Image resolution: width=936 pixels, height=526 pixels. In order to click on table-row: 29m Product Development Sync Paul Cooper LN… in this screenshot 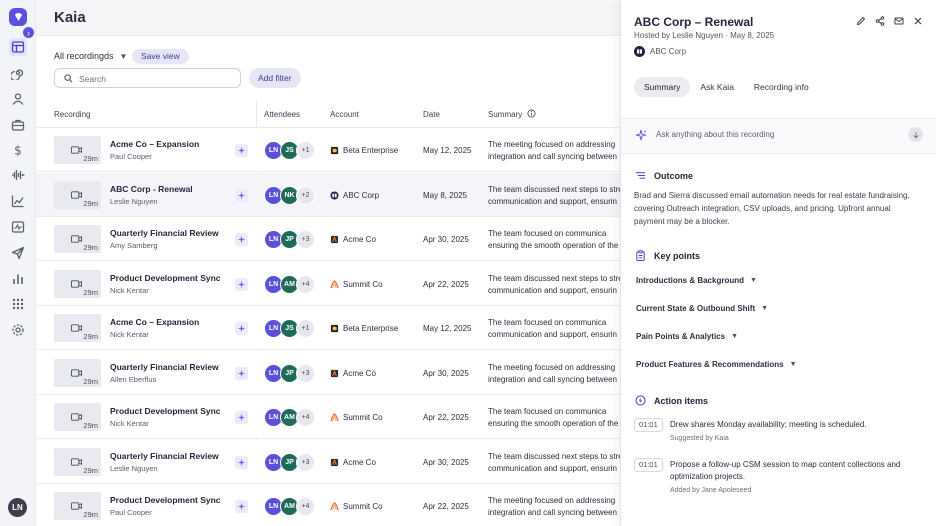, I will do `click(336, 505)`.